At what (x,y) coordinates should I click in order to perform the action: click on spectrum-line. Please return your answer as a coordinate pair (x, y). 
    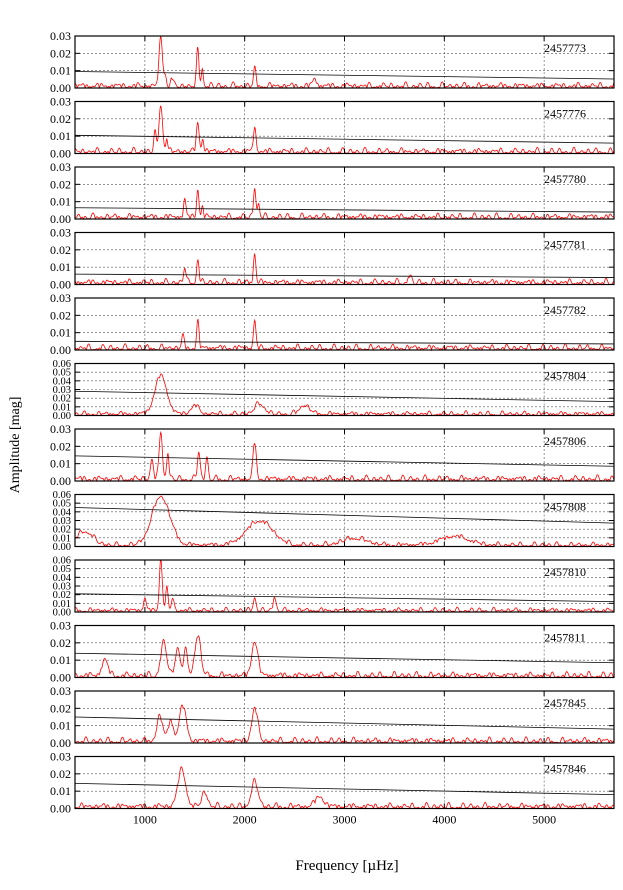
    Looking at the image, I should click on (344, 521).